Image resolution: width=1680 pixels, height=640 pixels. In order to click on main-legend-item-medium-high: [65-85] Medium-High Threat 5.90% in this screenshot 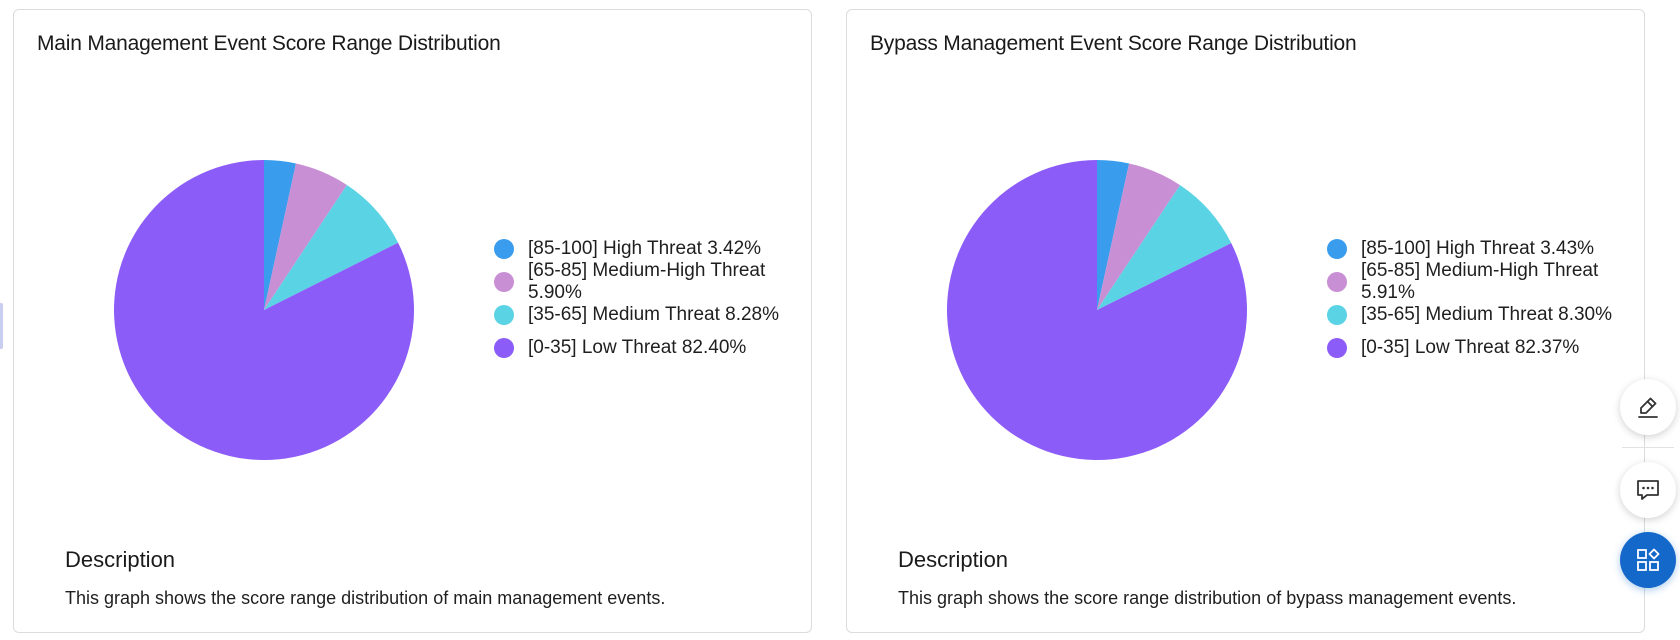, I will do `click(652, 281)`.